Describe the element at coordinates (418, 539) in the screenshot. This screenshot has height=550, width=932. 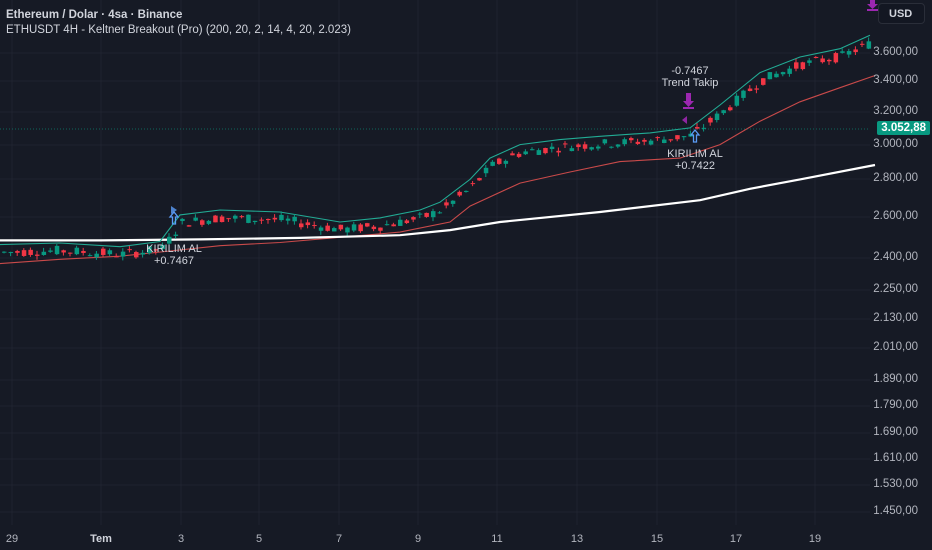
I see `time-tick-label: 9` at that location.